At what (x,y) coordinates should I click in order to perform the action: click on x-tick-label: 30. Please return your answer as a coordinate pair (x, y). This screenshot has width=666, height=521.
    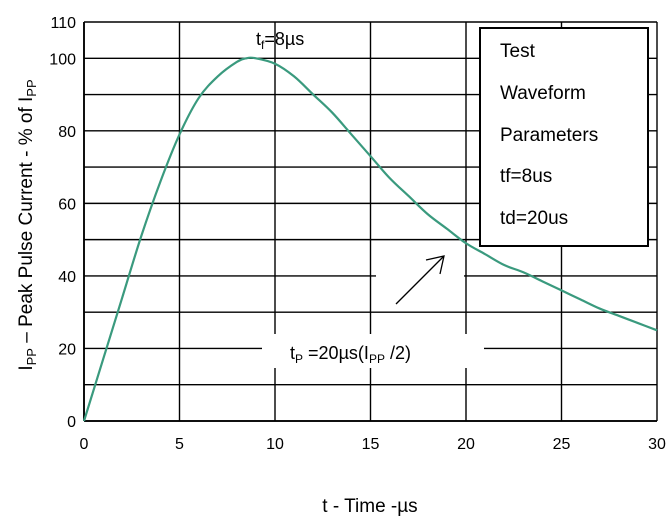
    Looking at the image, I should click on (657, 444).